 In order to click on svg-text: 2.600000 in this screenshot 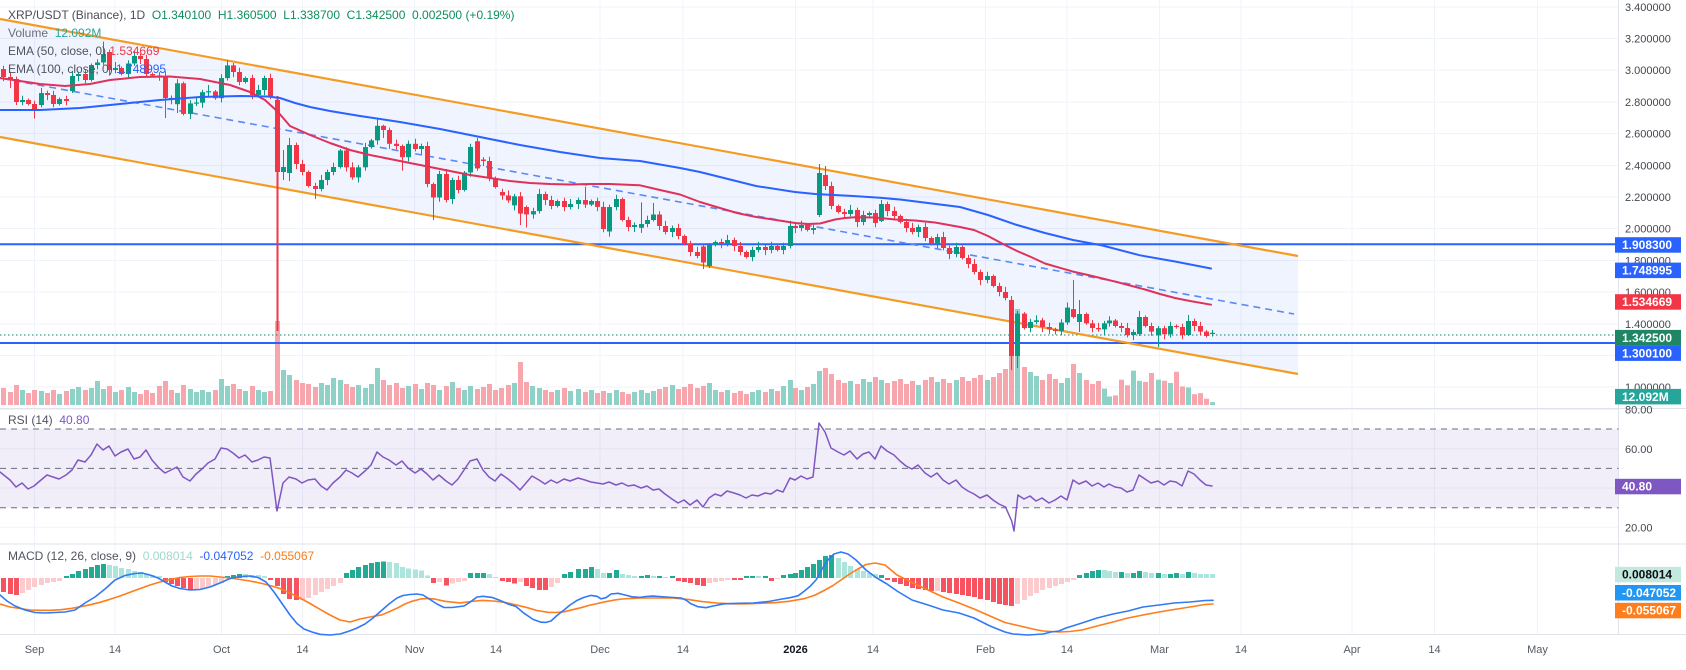, I will do `click(1648, 135)`.